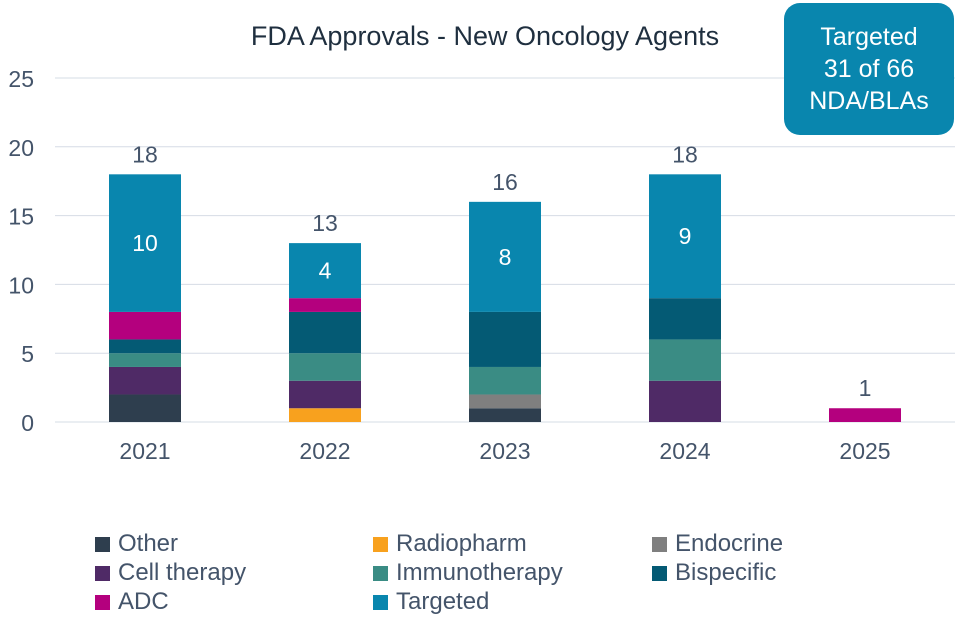  Describe the element at coordinates (726, 572) in the screenshot. I see `legend-label: Bispecific` at that location.